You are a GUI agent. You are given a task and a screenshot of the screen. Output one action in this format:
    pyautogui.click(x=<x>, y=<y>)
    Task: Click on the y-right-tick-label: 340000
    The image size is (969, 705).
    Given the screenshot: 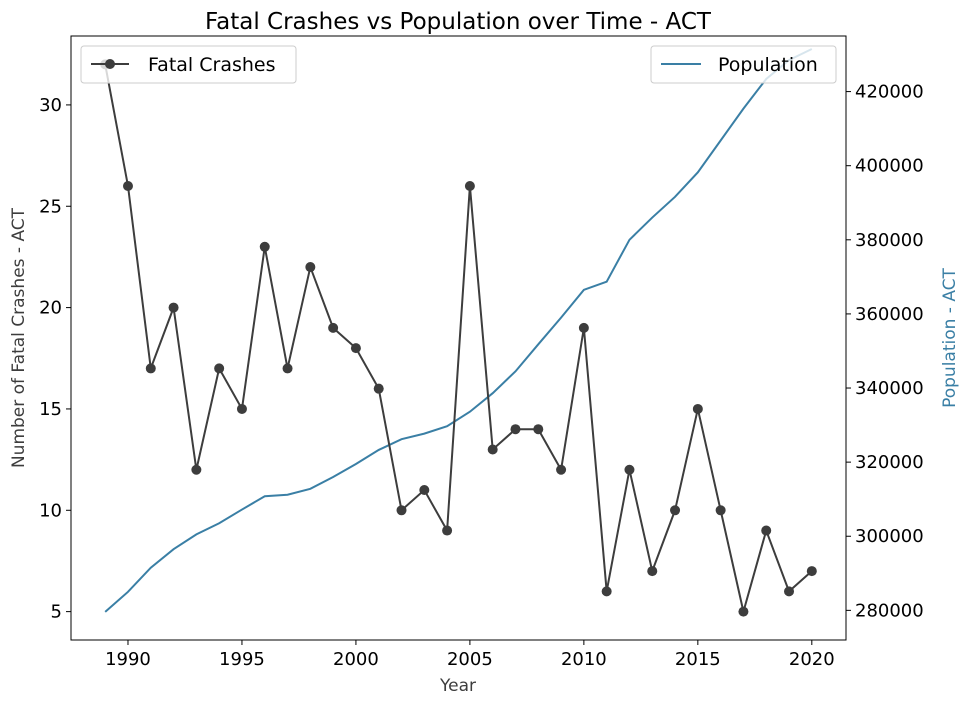 What is the action you would take?
    pyautogui.click(x=889, y=388)
    